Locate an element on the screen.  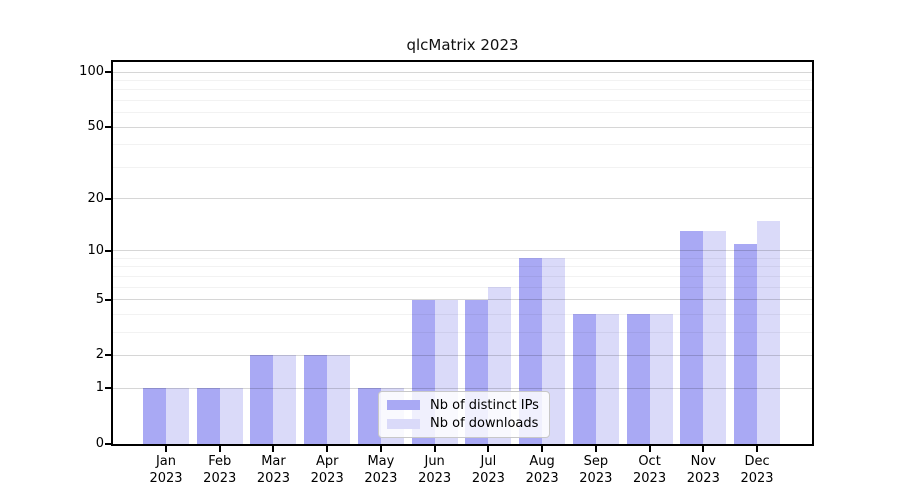
bar-downloads-mar-2023 is located at coordinates (285, 399).